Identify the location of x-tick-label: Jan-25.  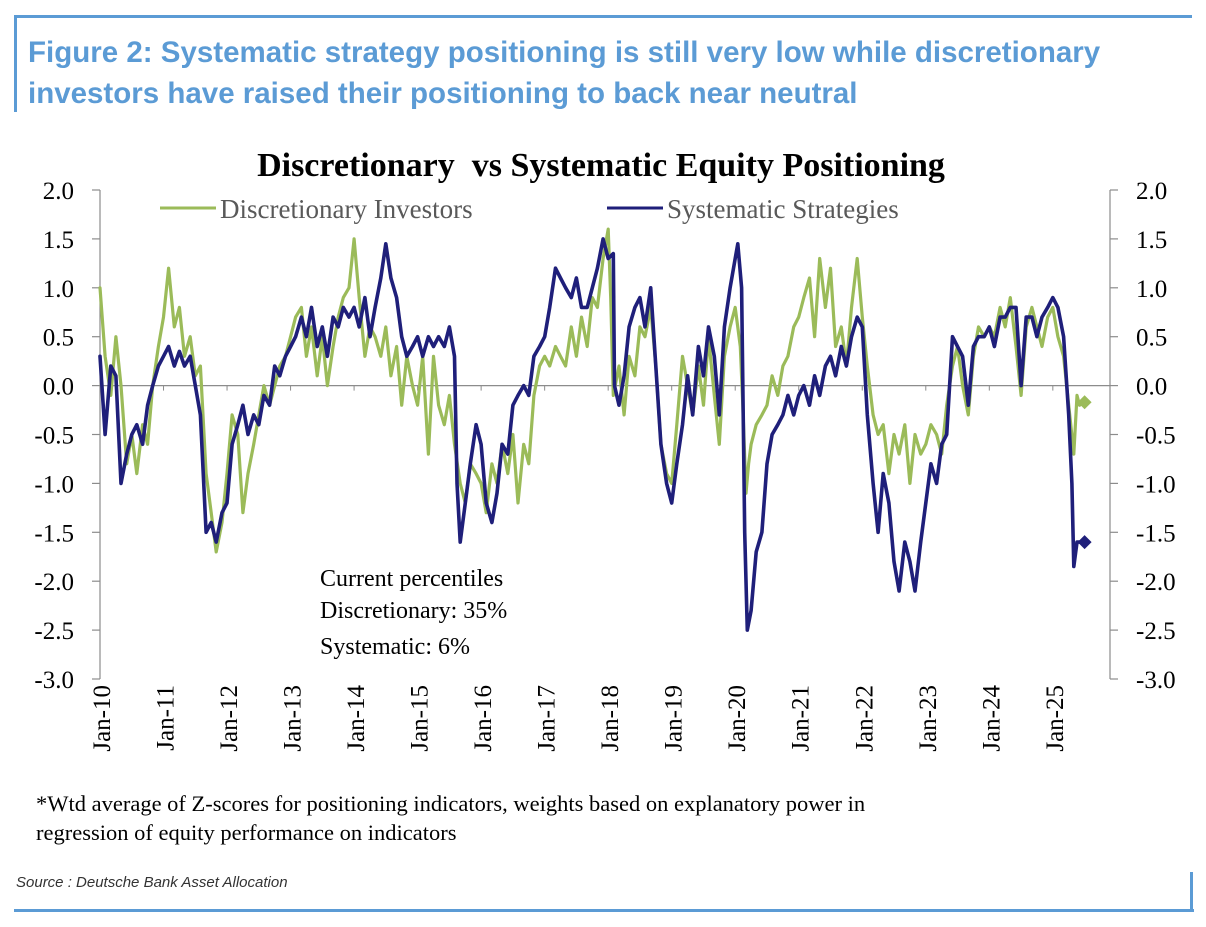
(1055, 718).